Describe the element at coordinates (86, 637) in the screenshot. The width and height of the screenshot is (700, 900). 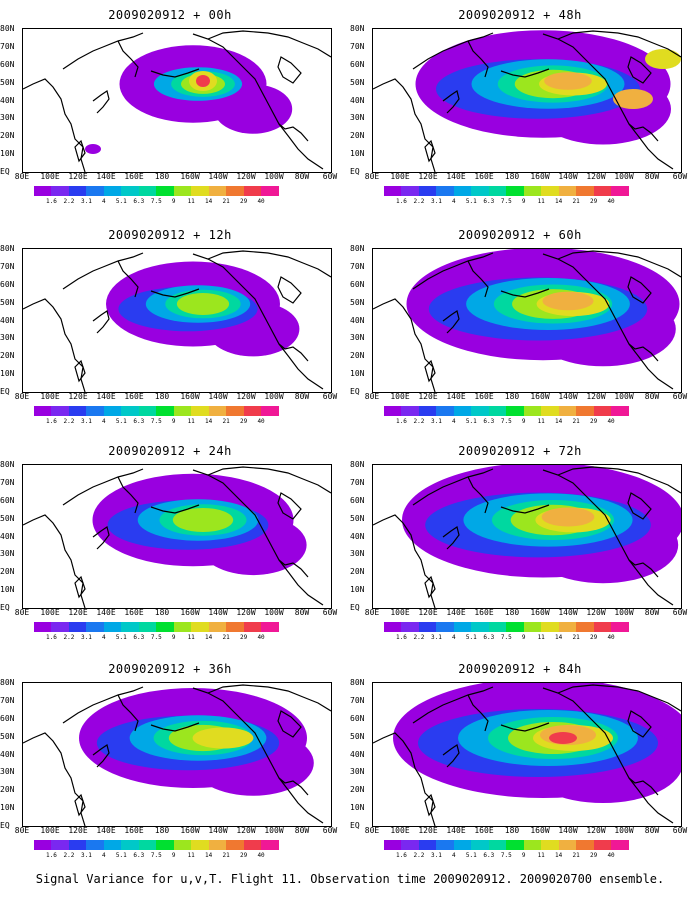
I see `colorbar-tick-label: 3.1` at that location.